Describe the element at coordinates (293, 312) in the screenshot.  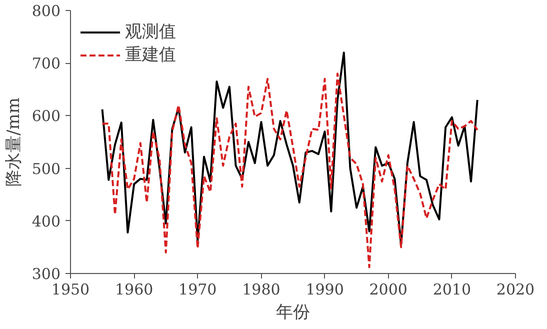
I see `x-axis-title: 年份` at that location.